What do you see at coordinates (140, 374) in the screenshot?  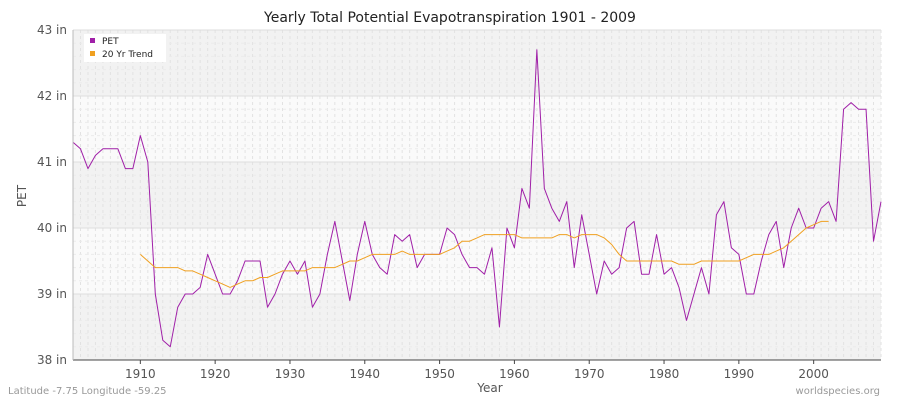 I see `x-tick-label: 1910` at bounding box center [140, 374].